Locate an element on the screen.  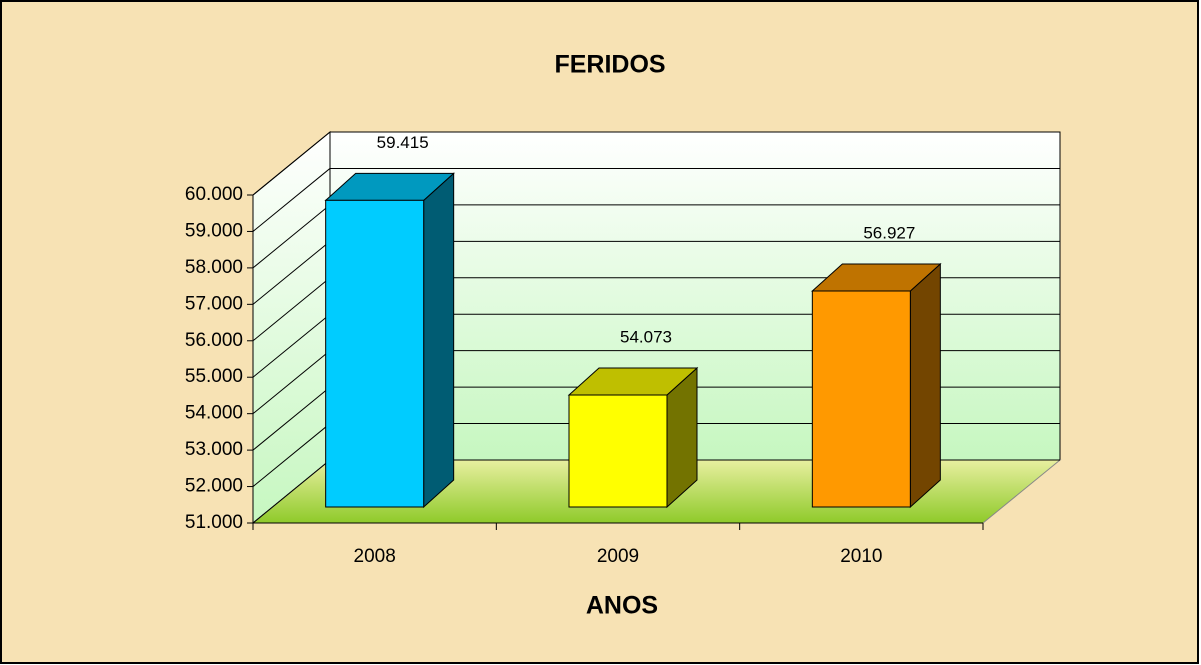
y-tick-label: 52.000 is located at coordinates (214, 486).